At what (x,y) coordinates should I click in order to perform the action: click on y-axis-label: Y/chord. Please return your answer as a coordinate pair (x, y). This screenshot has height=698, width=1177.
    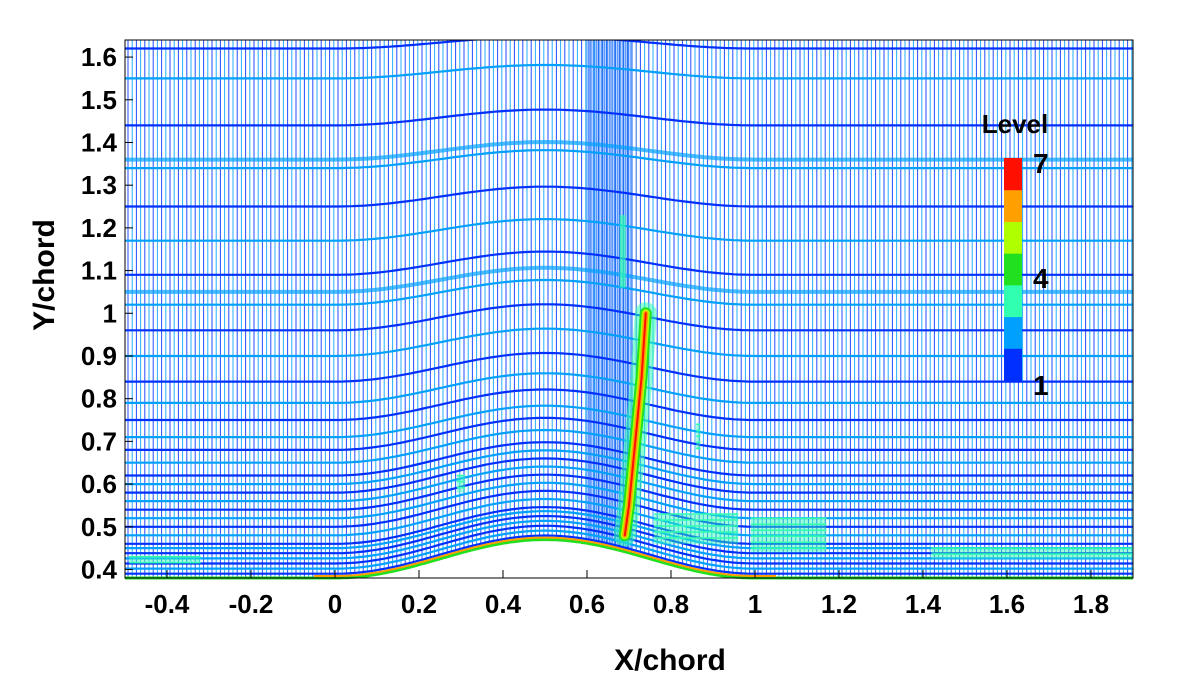
    Looking at the image, I should click on (44, 275).